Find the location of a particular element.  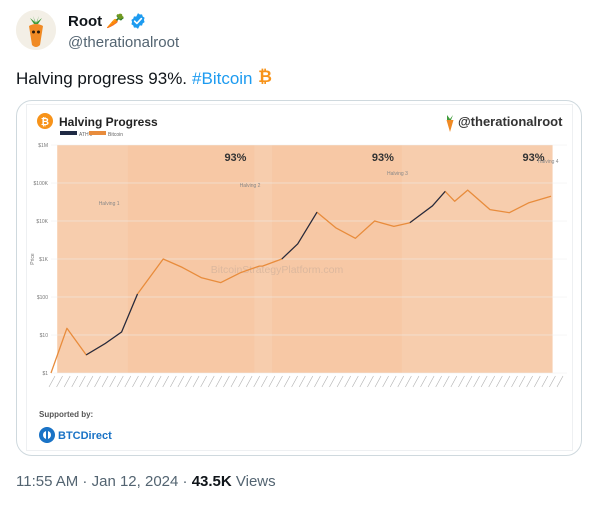

y-tick-label: $100K is located at coordinates (41, 184).